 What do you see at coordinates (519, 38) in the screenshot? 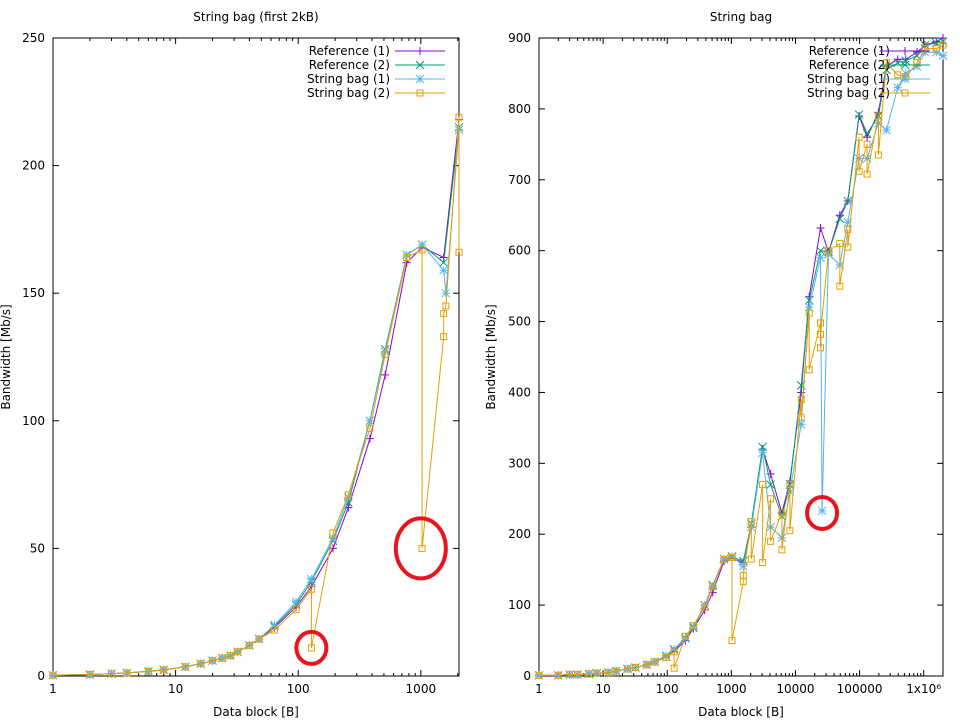
I see `y-tick-label: 900` at bounding box center [519, 38].